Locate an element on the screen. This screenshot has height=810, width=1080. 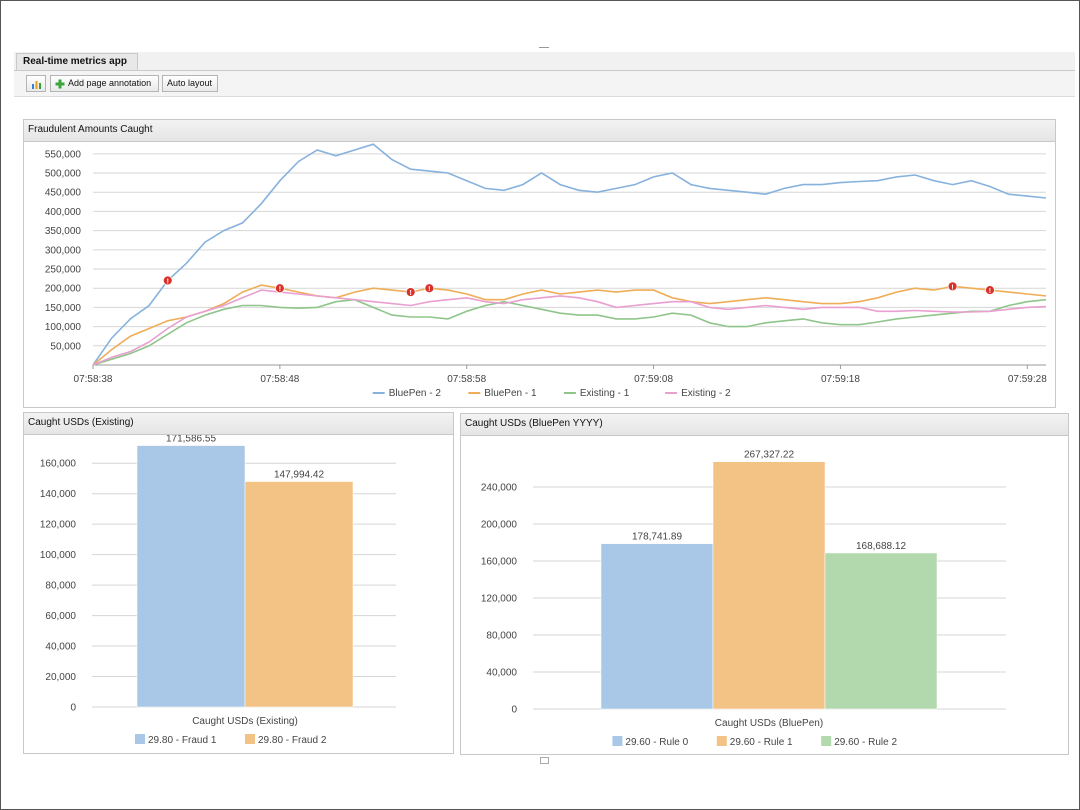
x-tick-label: 07:59:28 is located at coordinates (1027, 379).